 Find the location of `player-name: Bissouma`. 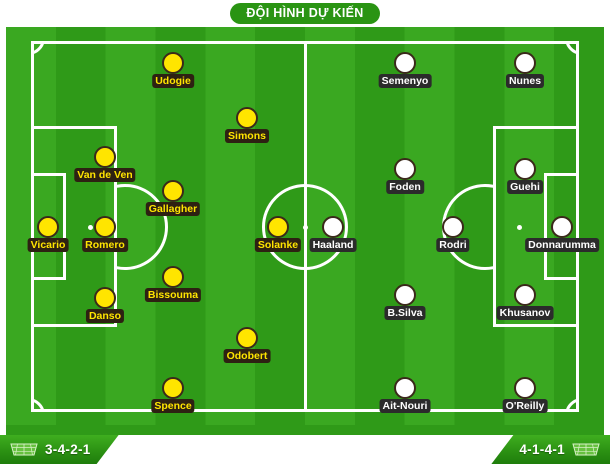

player-name: Bissouma is located at coordinates (173, 295).